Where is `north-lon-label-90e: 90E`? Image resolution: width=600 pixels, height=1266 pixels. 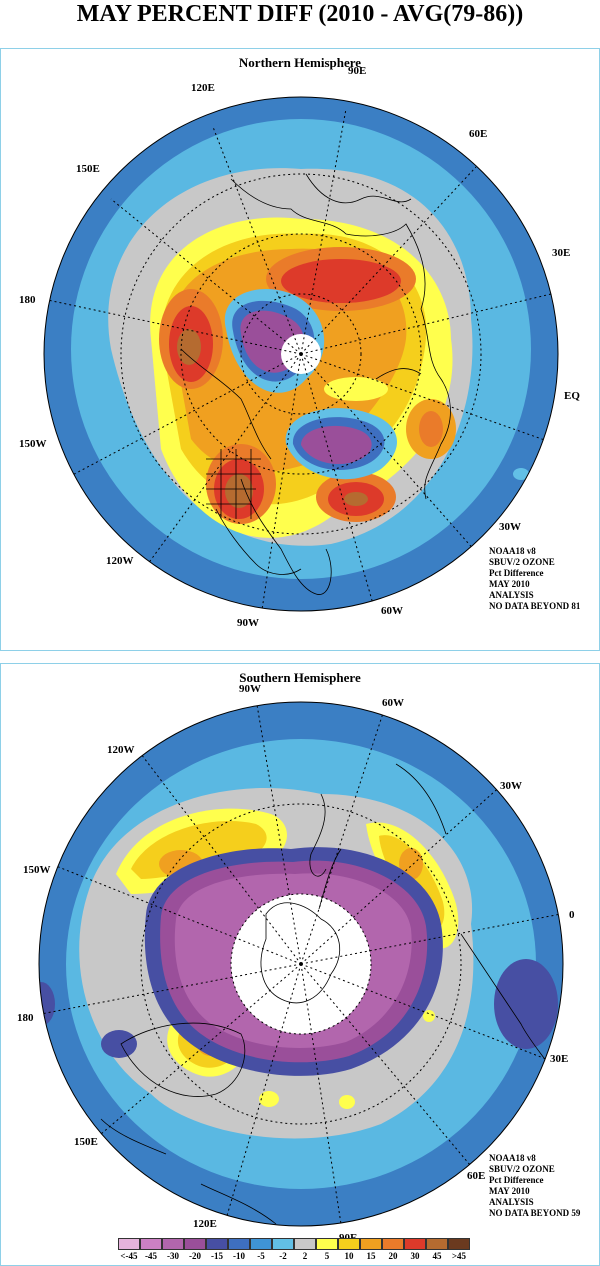 north-lon-label-90e: 90E is located at coordinates (357, 71).